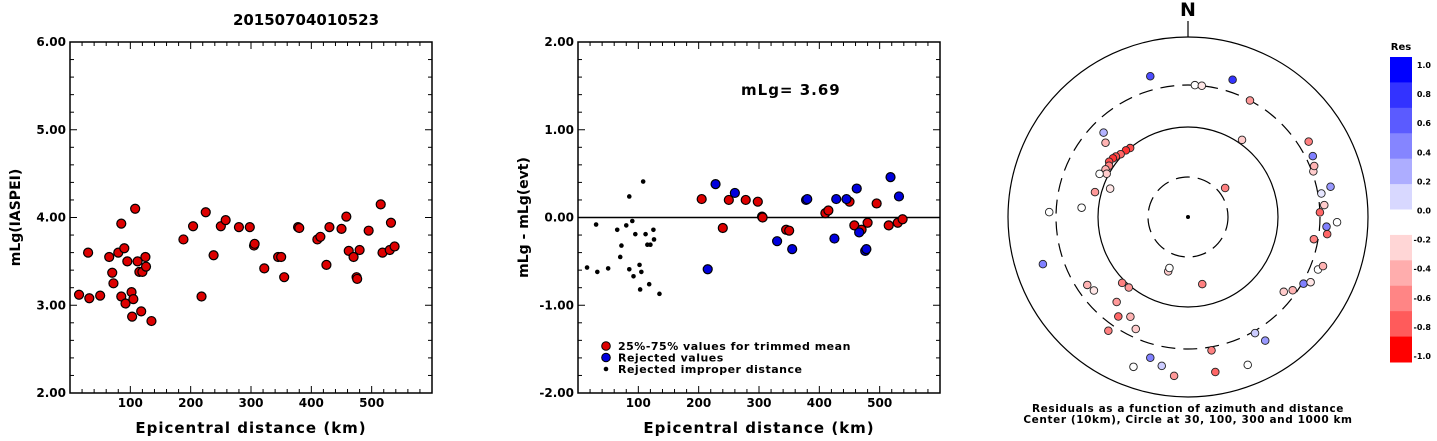 This screenshot has height=441, width=1437. I want to click on magnitude-annotation: mLg= 3.69, so click(791, 90).